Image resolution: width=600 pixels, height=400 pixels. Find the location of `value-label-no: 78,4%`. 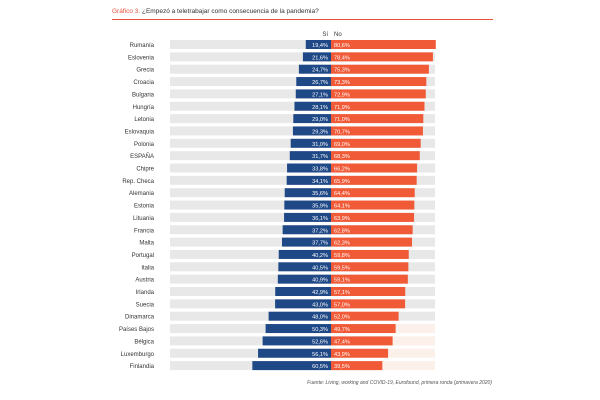

value-label-no: 78,4% is located at coordinates (342, 58).